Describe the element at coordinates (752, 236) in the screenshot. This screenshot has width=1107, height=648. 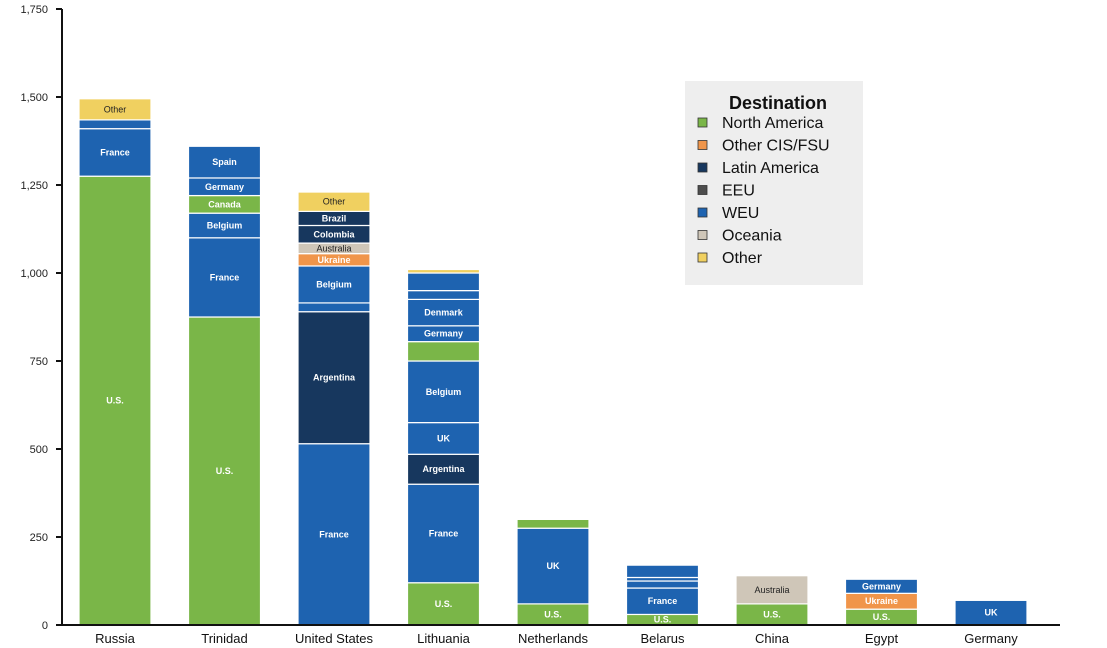
I see `legend-entry-label: Oceania` at that location.